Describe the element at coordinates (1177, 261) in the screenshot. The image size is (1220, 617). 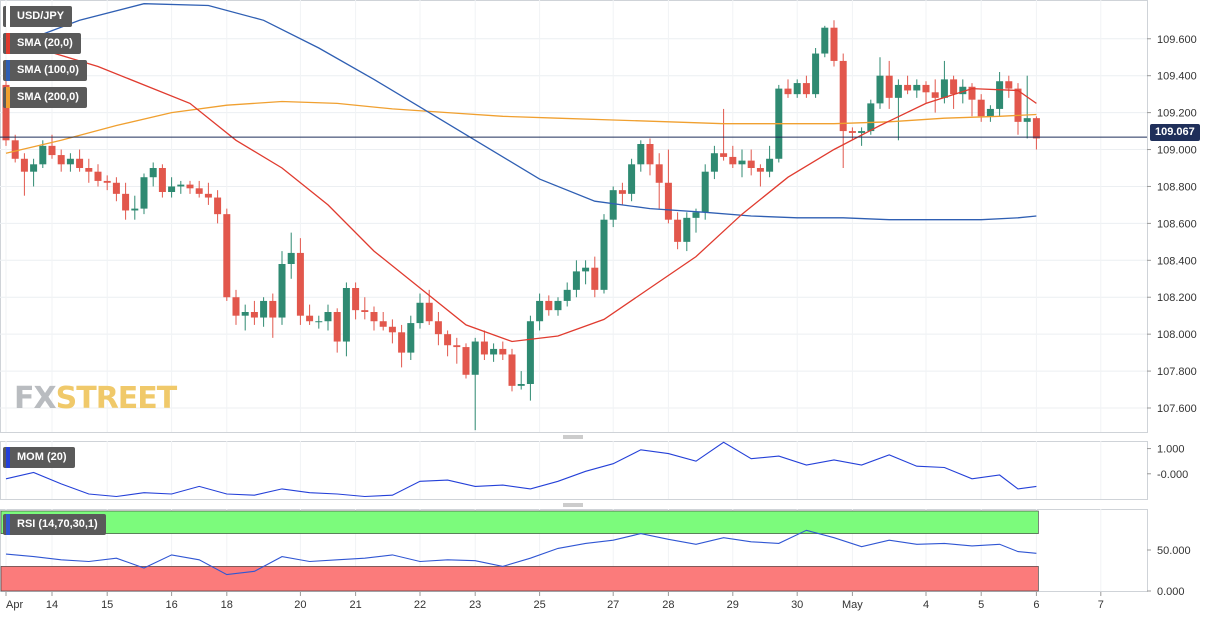
I see `price-tick-label: 108.400` at that location.